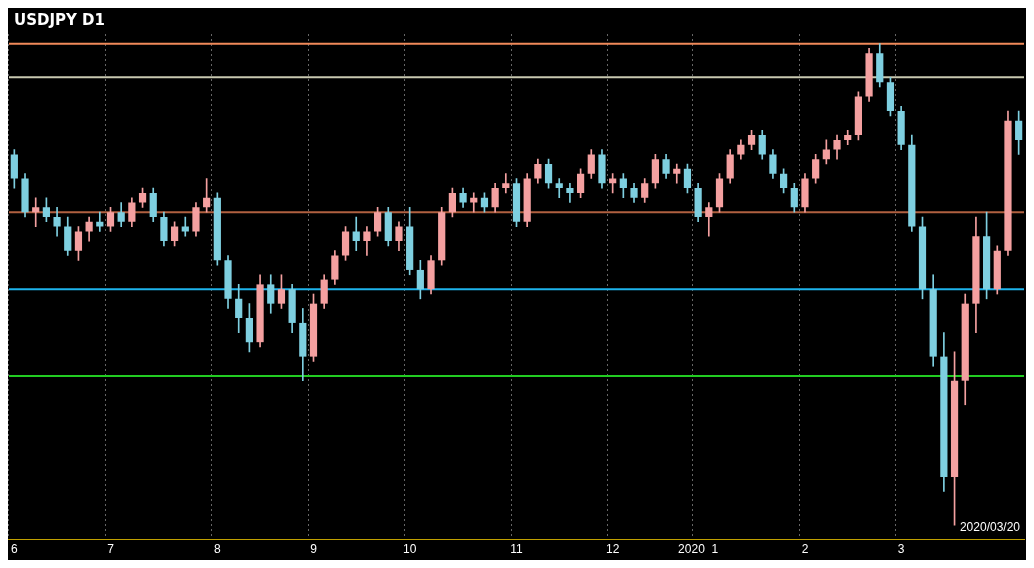 The width and height of the screenshot is (1034, 568). I want to click on x-tick-label: 10, so click(409, 549).